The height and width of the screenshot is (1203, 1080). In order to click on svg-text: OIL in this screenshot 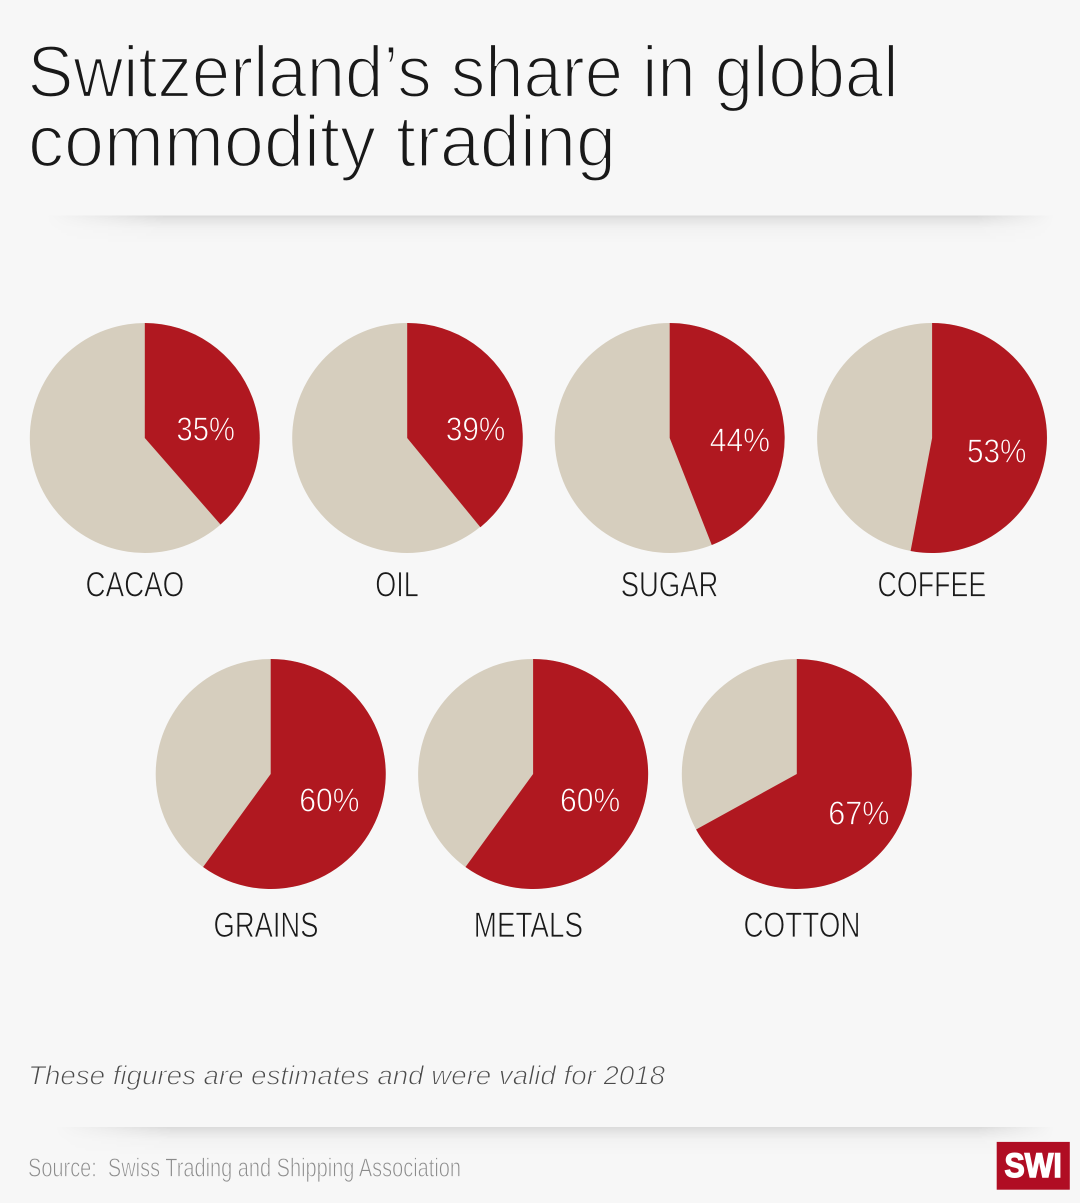, I will do `click(397, 585)`.